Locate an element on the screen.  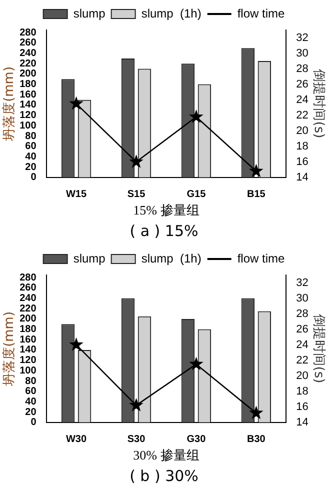
x-tick-label: W15 is located at coordinates (76, 194).